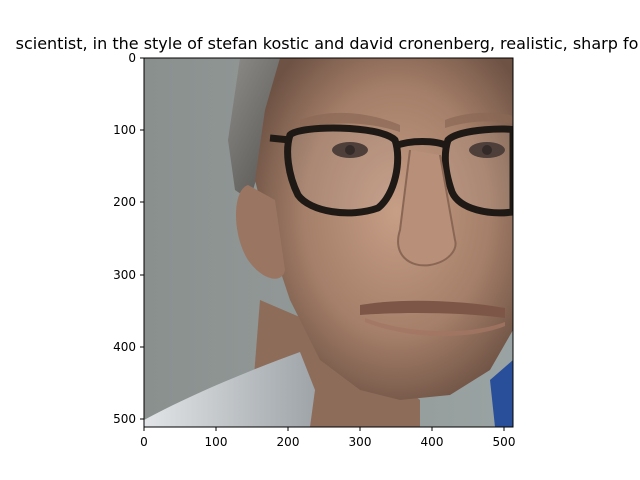  I want to click on y-tick-label: 400, so click(124, 347).